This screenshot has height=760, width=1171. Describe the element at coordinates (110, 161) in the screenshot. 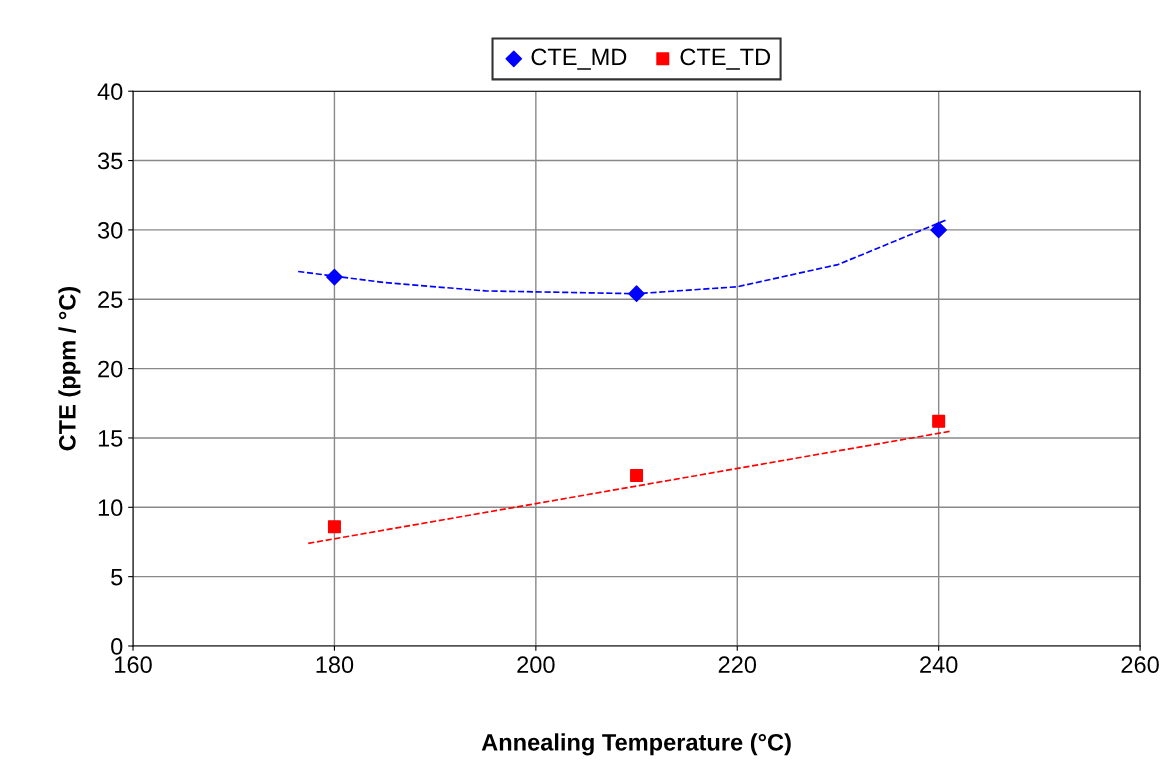

I see `y-tick-label: 35` at that location.